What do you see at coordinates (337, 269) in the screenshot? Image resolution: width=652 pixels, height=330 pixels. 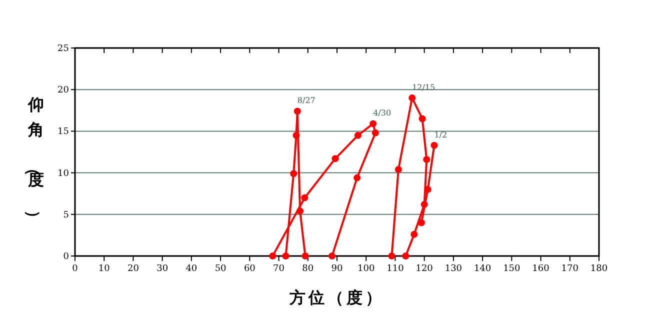 I see `x-tick-label: 90` at bounding box center [337, 269].